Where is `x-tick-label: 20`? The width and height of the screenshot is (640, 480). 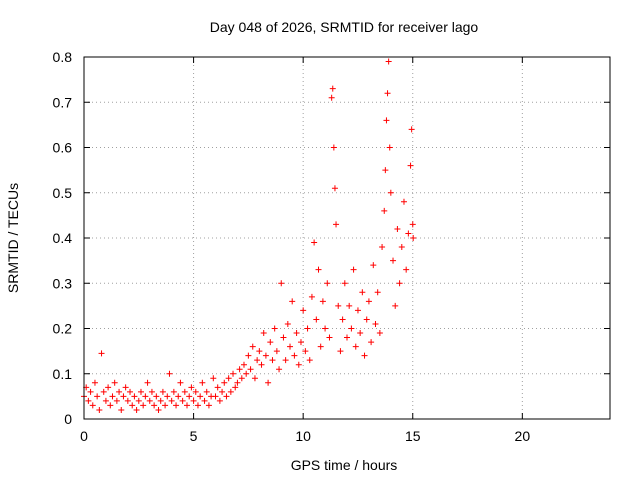
x-tick-label: 20 is located at coordinates (523, 436).